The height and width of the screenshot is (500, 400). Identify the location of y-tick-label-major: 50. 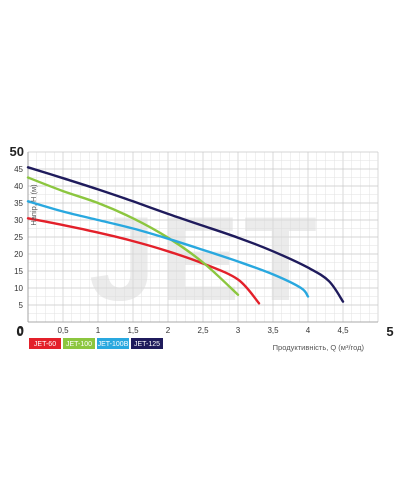
(17, 151).